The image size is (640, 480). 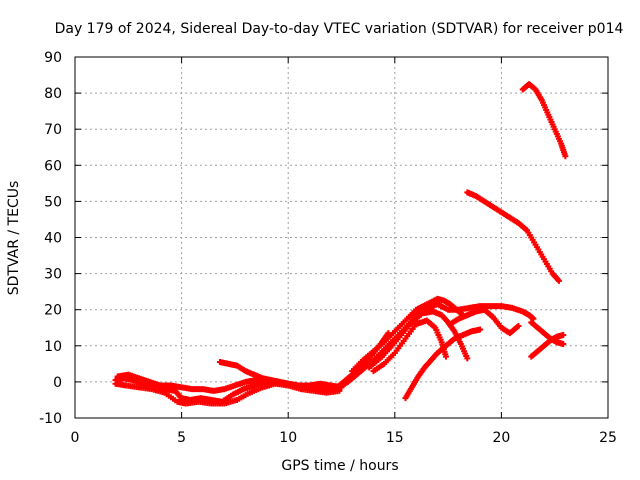 I want to click on x-tick-label: 15, so click(x=395, y=438).